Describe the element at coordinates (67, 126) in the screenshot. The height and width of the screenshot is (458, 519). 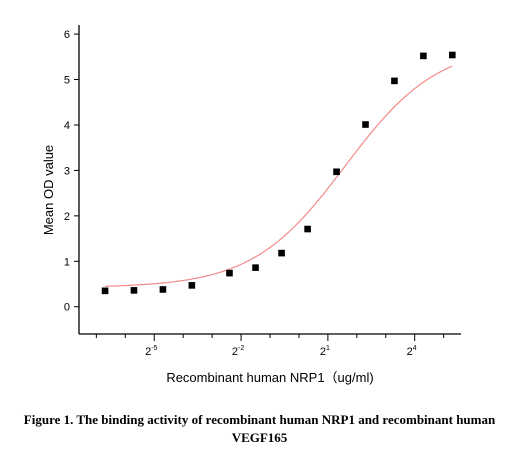
I see `y-tick-label: 4` at that location.